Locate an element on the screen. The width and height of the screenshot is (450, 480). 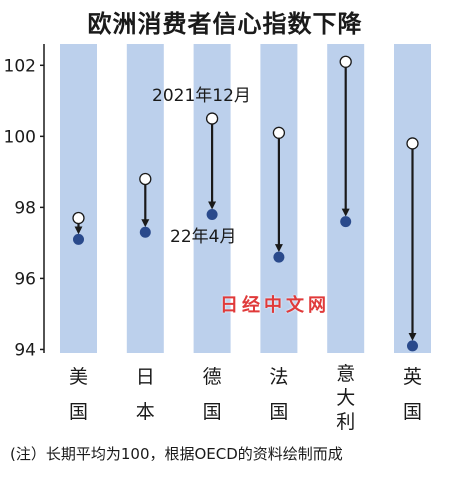
x-category-label: 德 is located at coordinates (212, 377).